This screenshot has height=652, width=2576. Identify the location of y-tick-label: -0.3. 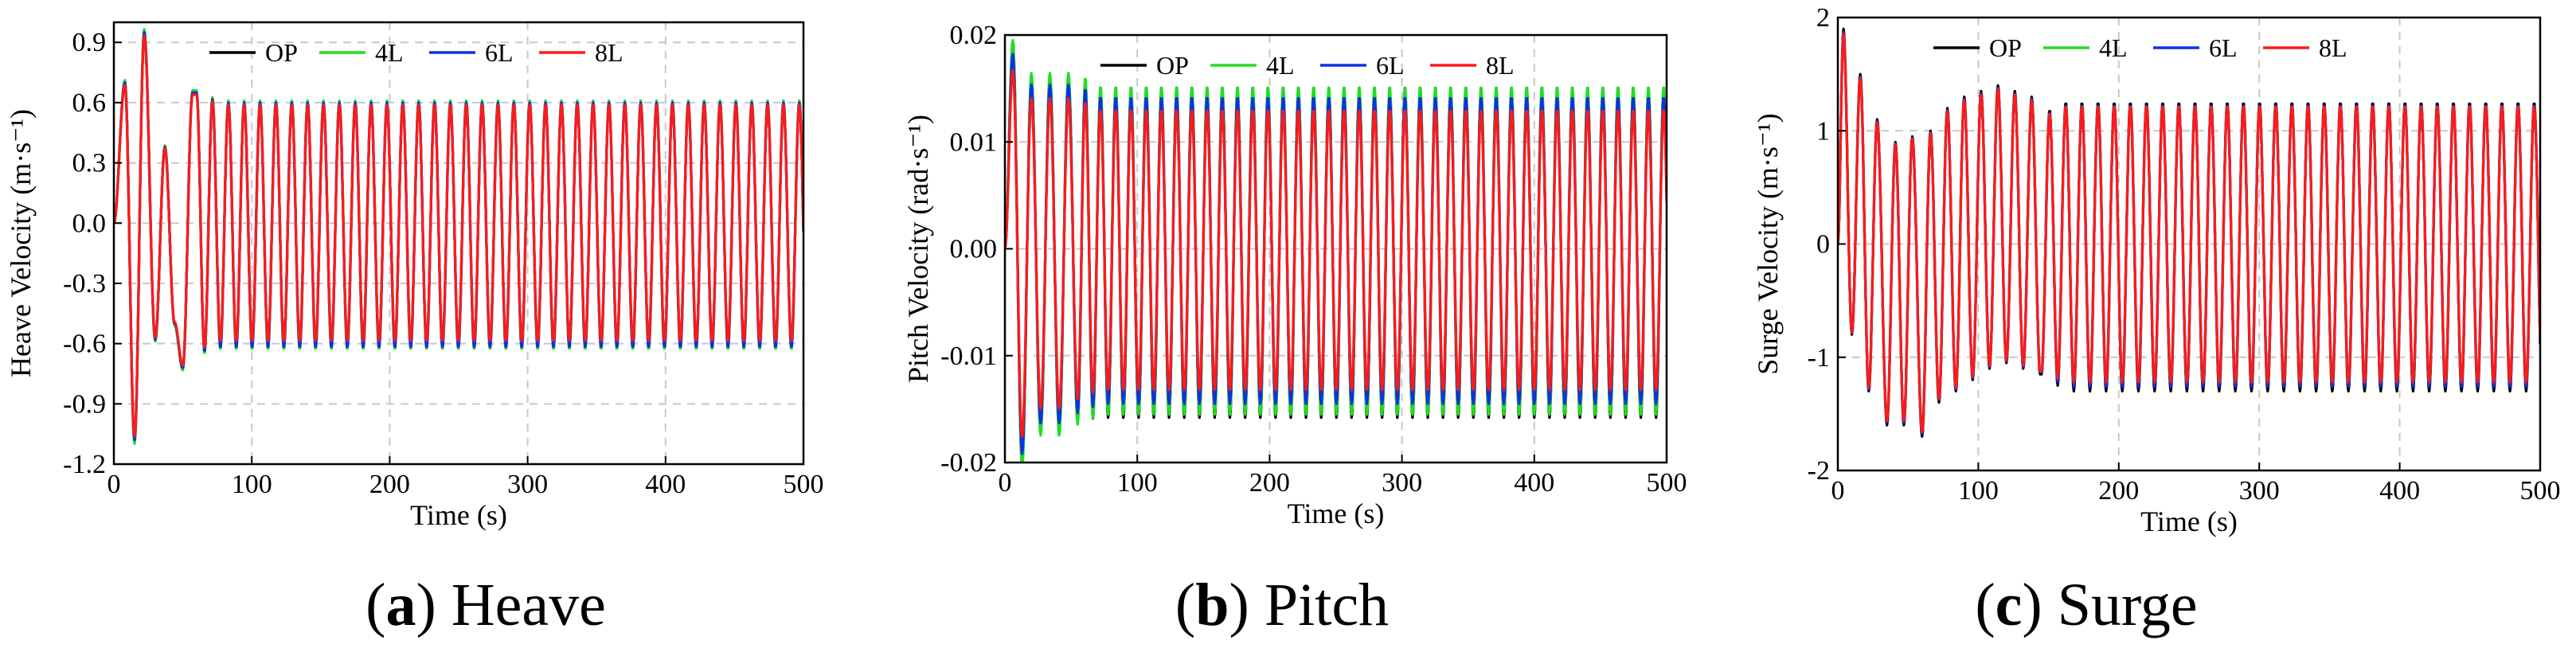
(84, 284).